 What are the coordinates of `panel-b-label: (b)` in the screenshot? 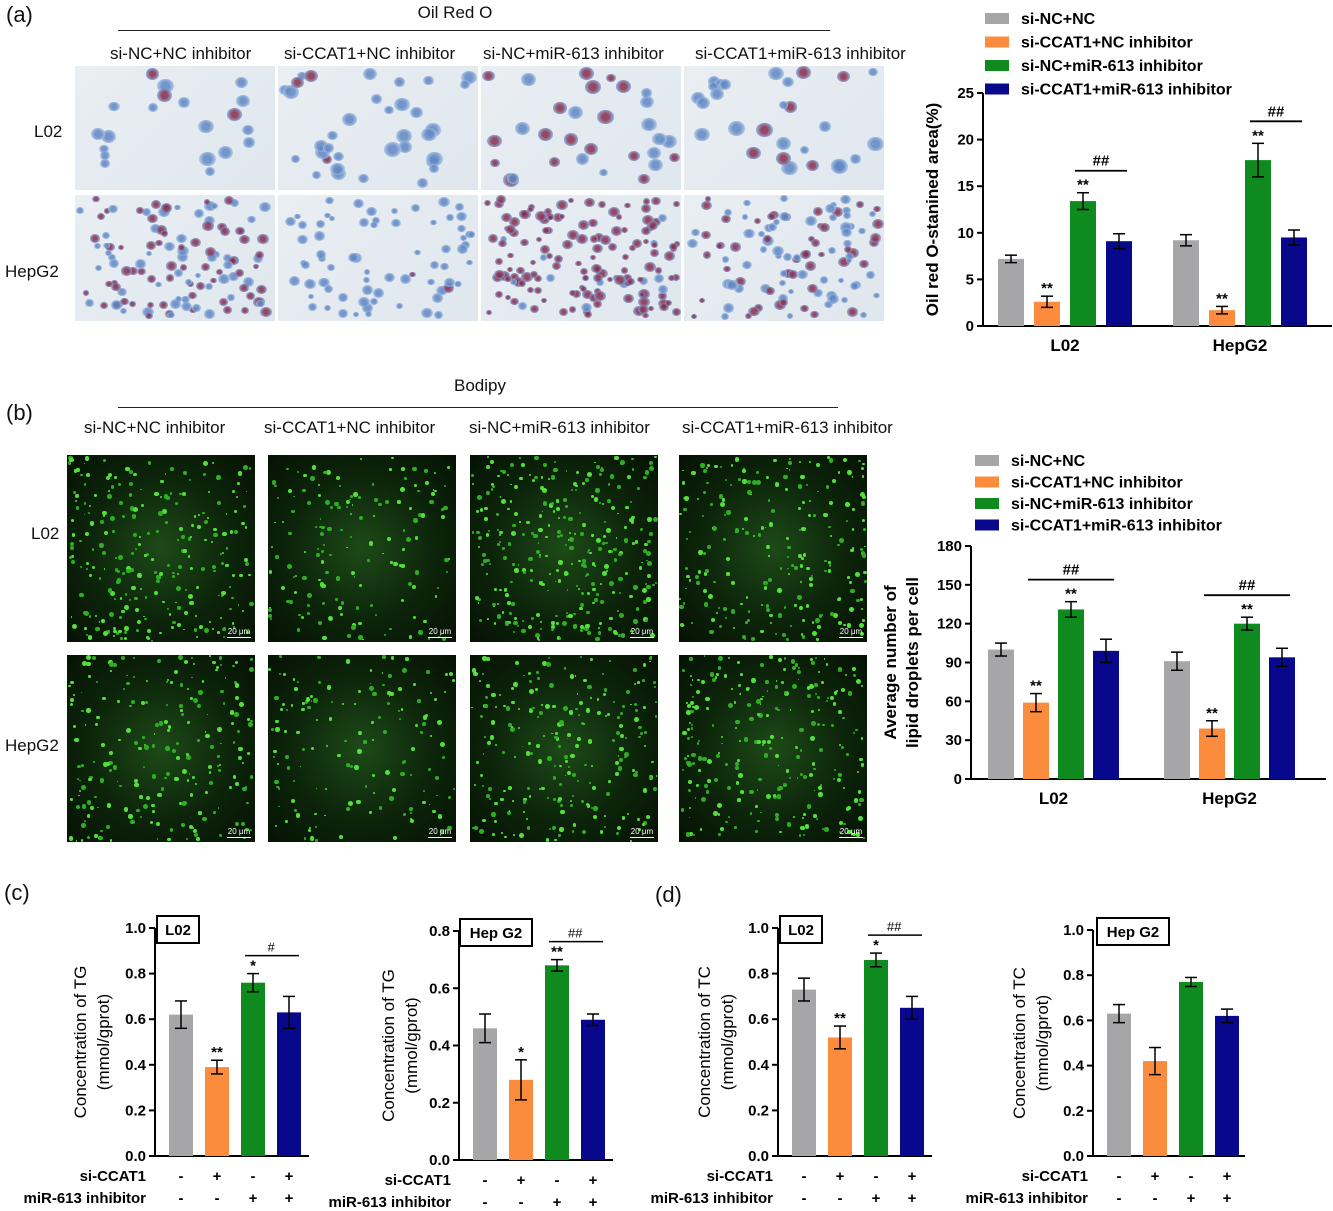 It's located at (19, 412).